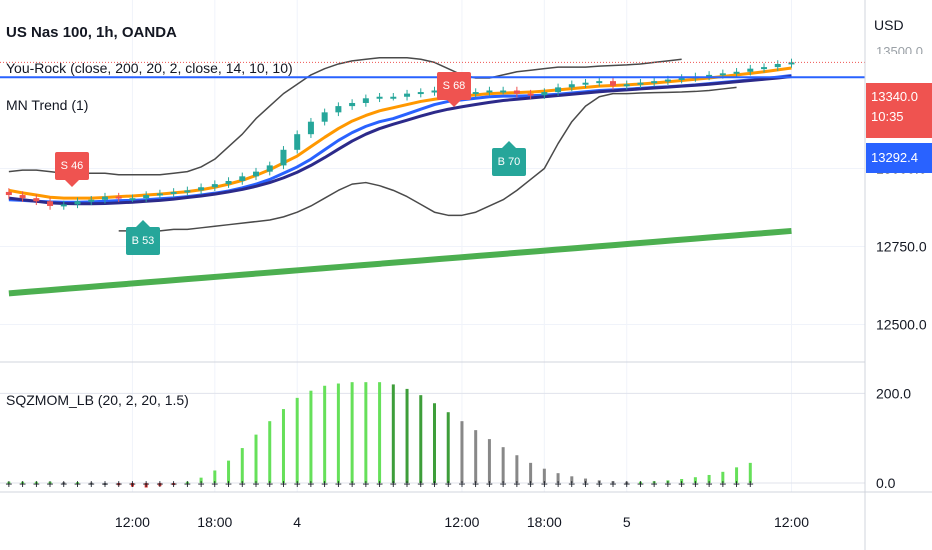 The image size is (932, 550). Describe the element at coordinates (899, 110) in the screenshot. I see `current-price-tag: 13340.0 10:35` at that location.